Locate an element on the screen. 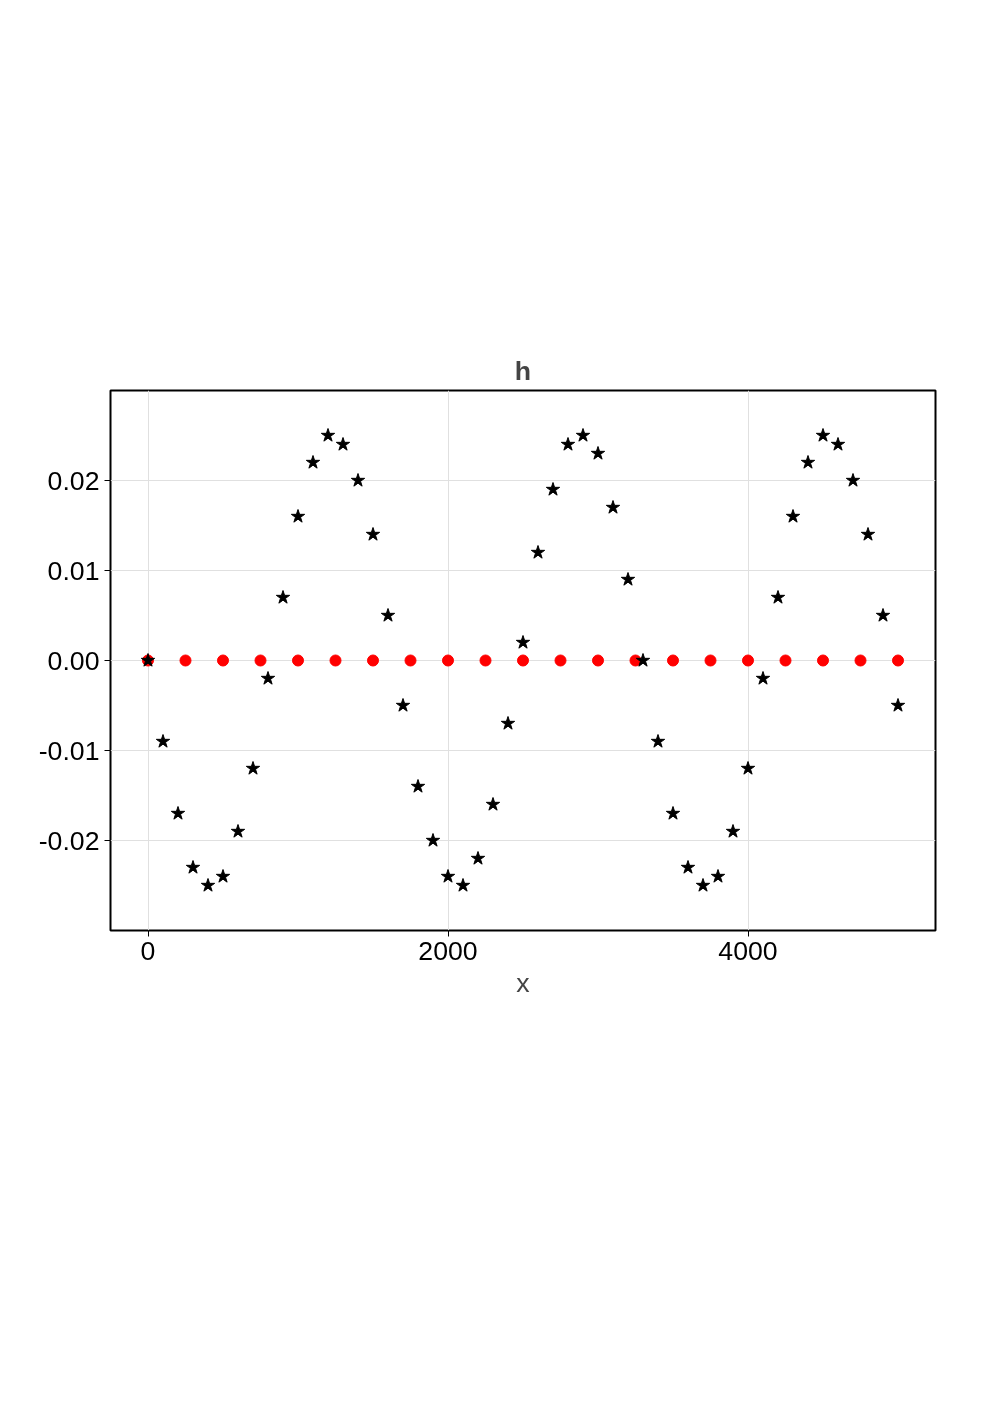 The width and height of the screenshot is (997, 1409). chart-title: h is located at coordinates (523, 370).